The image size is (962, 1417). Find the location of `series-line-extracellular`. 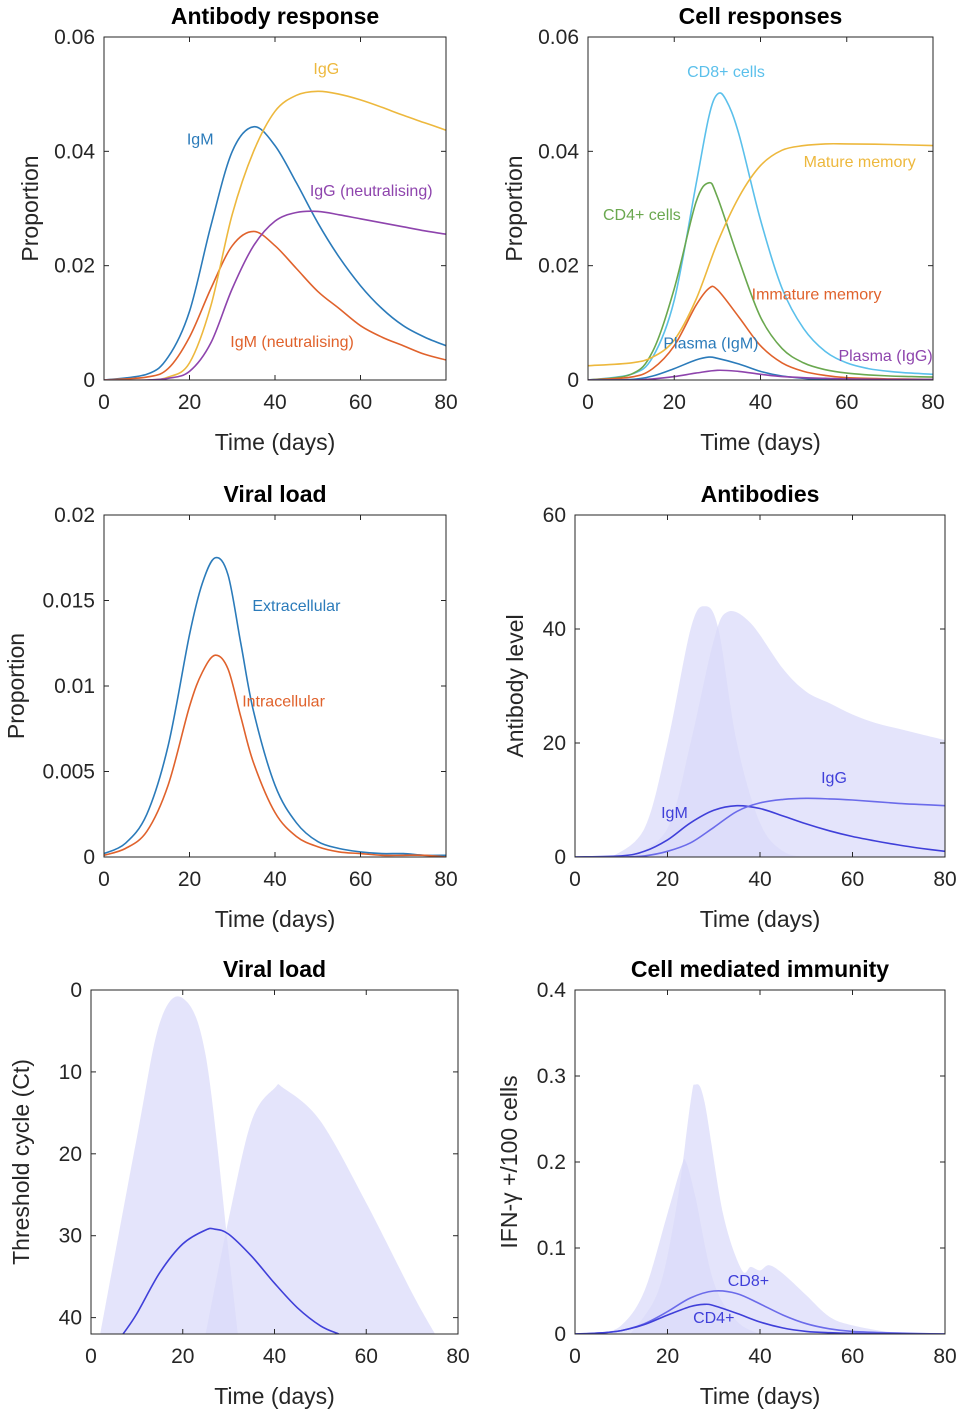

series-line-extracellular is located at coordinates (275, 706).